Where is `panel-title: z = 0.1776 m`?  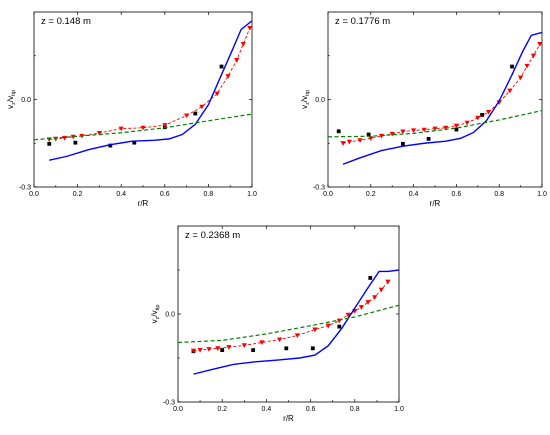 panel-title: z = 0.1776 m is located at coordinates (362, 21).